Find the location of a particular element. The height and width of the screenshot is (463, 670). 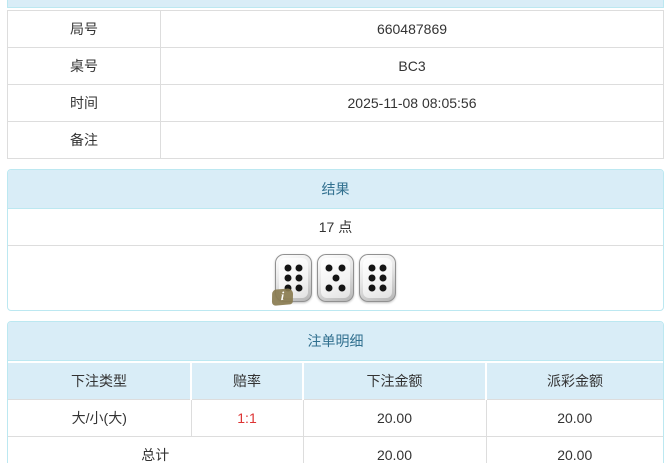

bet-type-cell: 大/小(大) is located at coordinates (99, 418).